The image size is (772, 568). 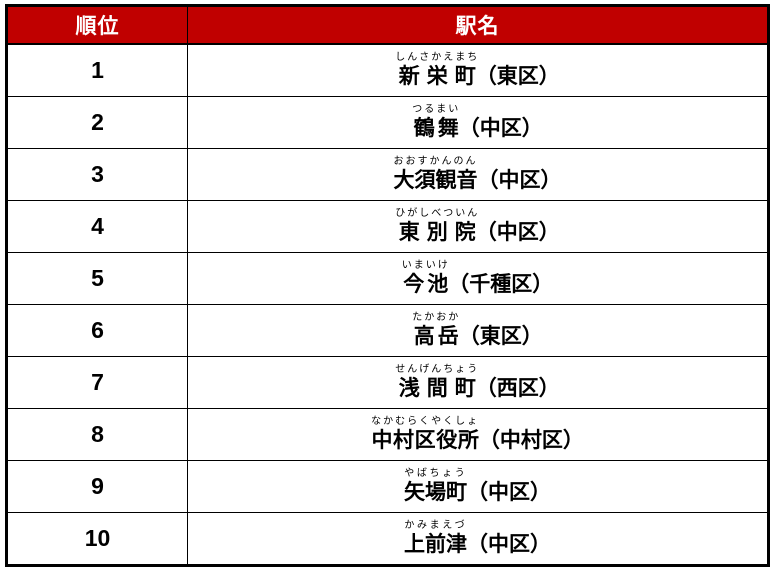 I want to click on rank-value: 9, so click(x=97, y=486).